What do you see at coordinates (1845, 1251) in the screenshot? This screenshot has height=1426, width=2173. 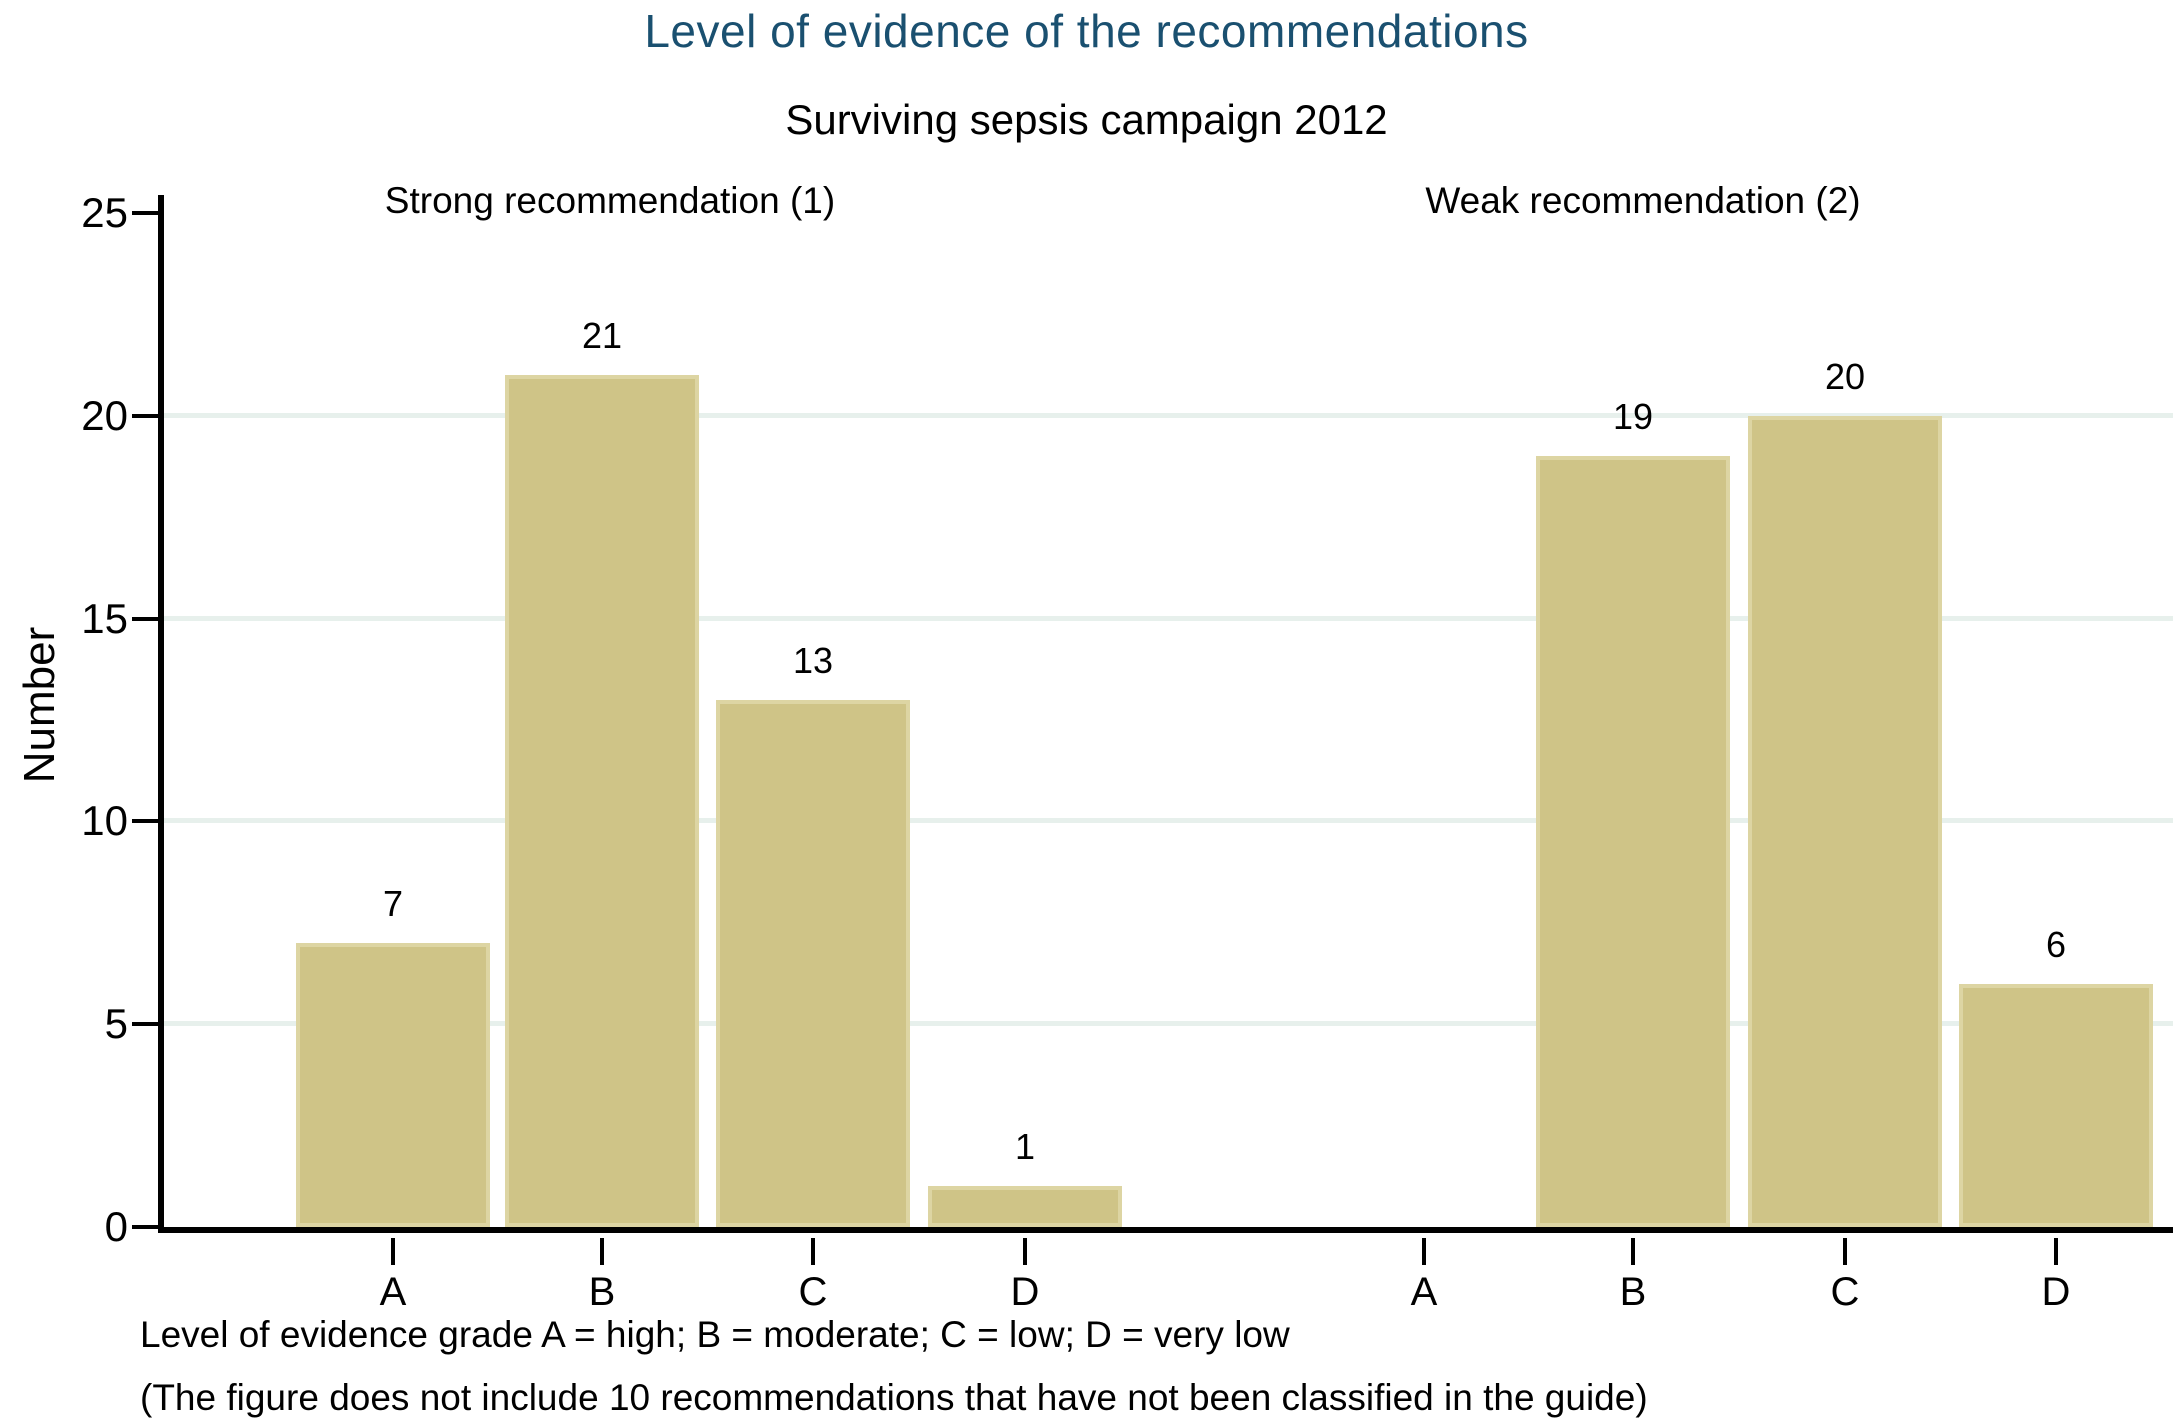 I see `x-tick-weak-C` at bounding box center [1845, 1251].